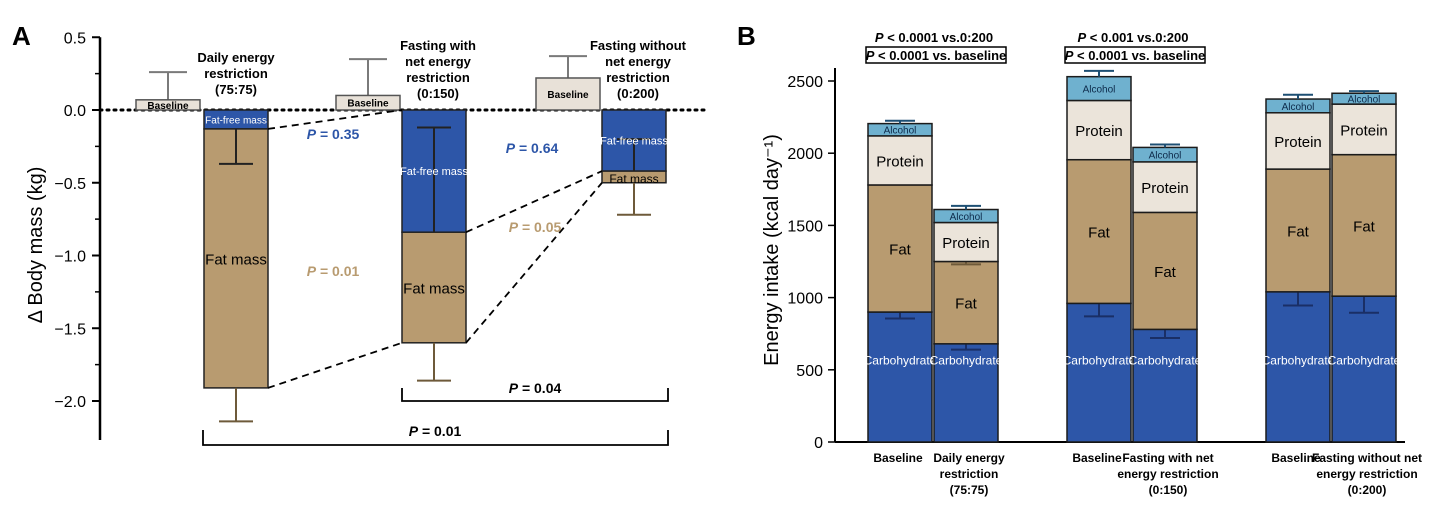 The width and height of the screenshot is (1453, 511). What do you see at coordinates (438, 93) in the screenshot?
I see `a-group-label-line: (0:150)` at bounding box center [438, 93].